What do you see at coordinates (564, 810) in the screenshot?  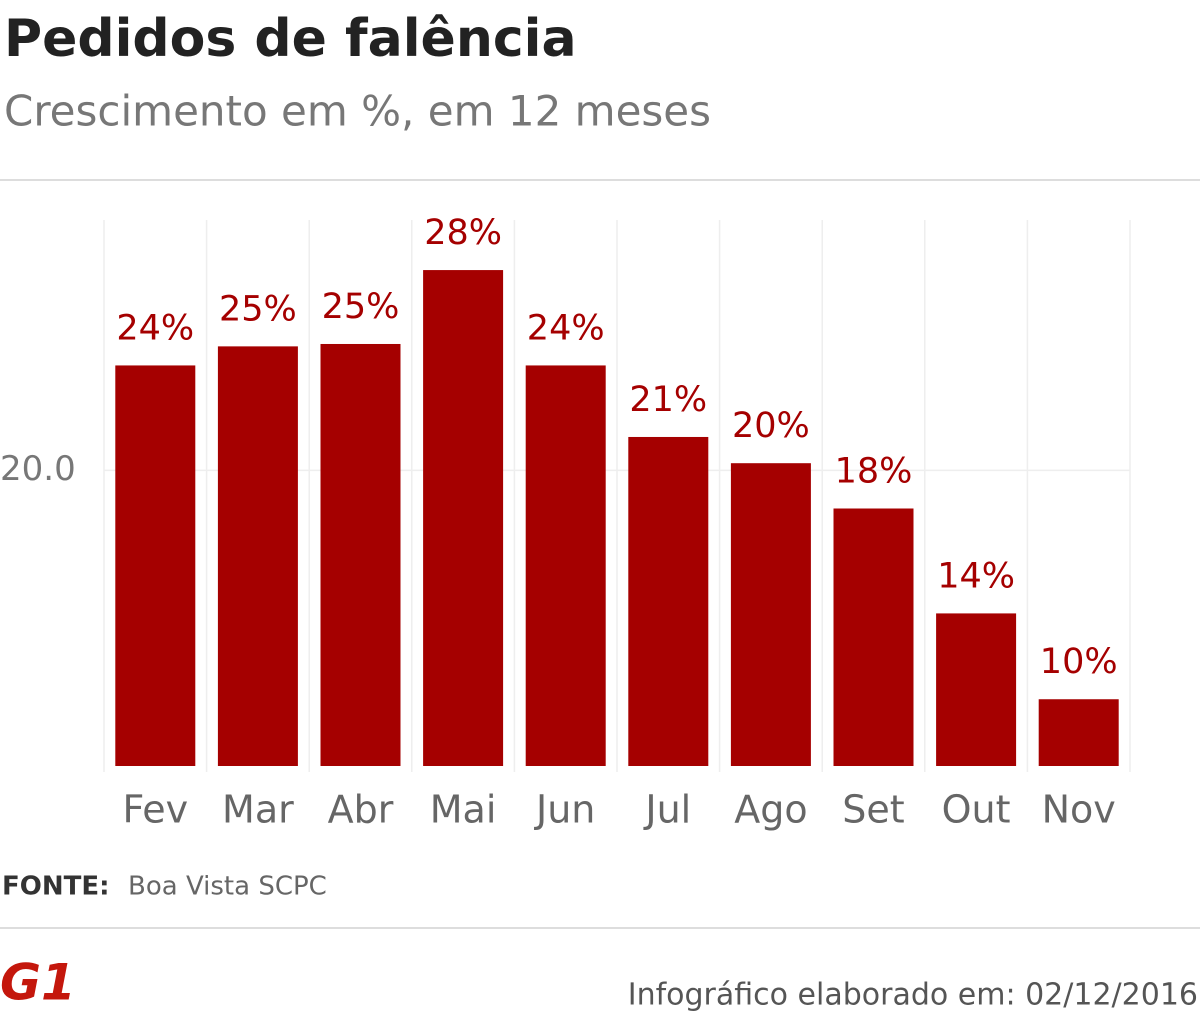 I see `x-tick-label: Jun` at bounding box center [564, 810].